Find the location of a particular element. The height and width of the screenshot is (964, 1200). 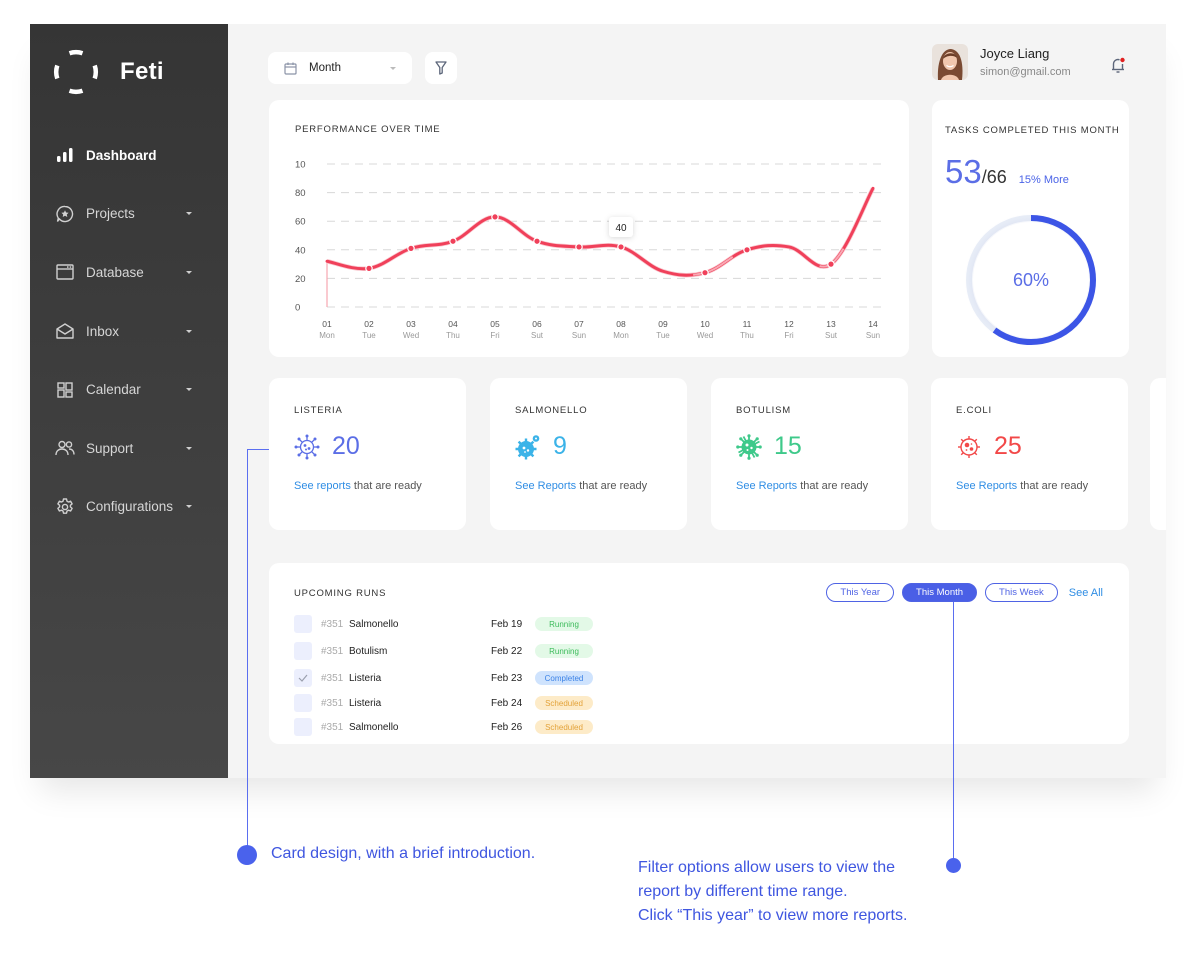

tasks-count: 53 /66 15% More is located at coordinates (1007, 171).